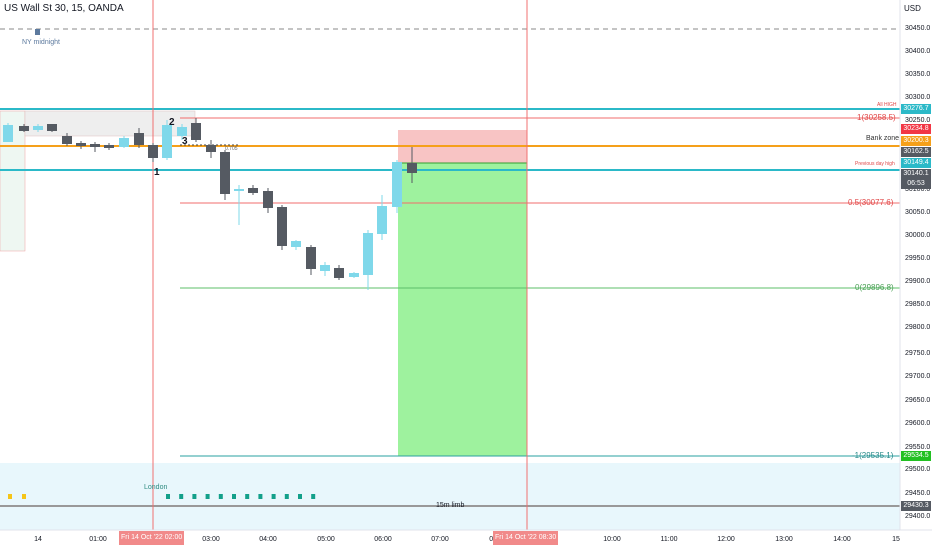  I want to click on ath-label: All HIGH, so click(887, 105).